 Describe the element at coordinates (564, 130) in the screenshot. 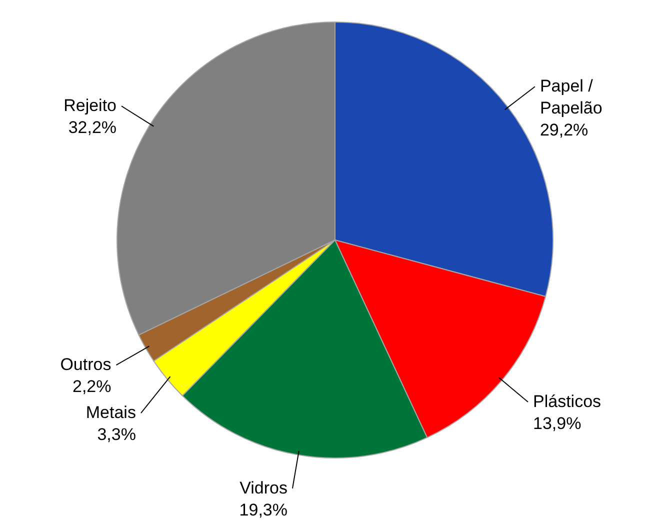

I see `data-label: 29,2%` at that location.